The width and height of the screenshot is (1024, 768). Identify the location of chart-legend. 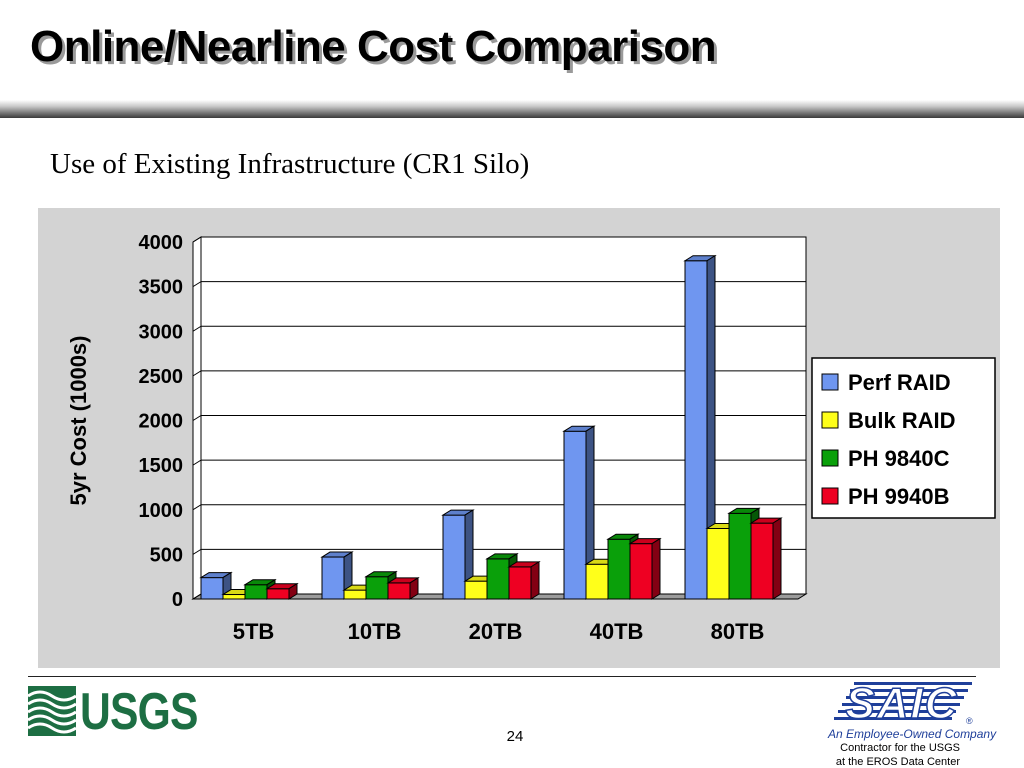
(903, 438).